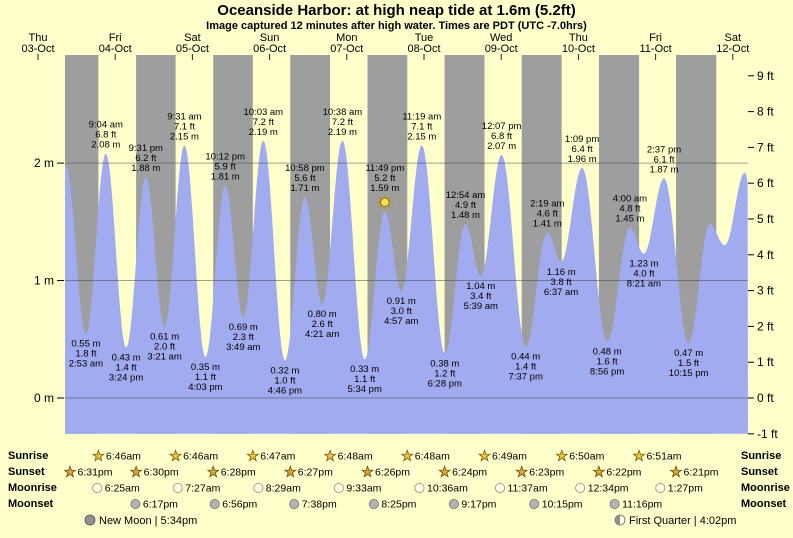  What do you see at coordinates (767, 434) in the screenshot?
I see `right-axis-label: -1 ft` at bounding box center [767, 434].